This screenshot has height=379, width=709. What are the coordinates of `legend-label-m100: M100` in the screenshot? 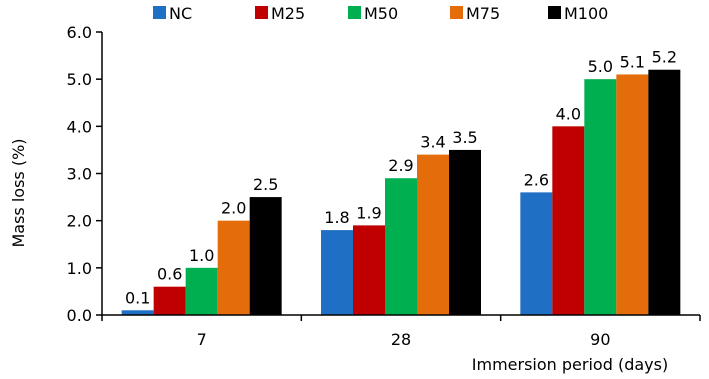 It's located at (586, 13).